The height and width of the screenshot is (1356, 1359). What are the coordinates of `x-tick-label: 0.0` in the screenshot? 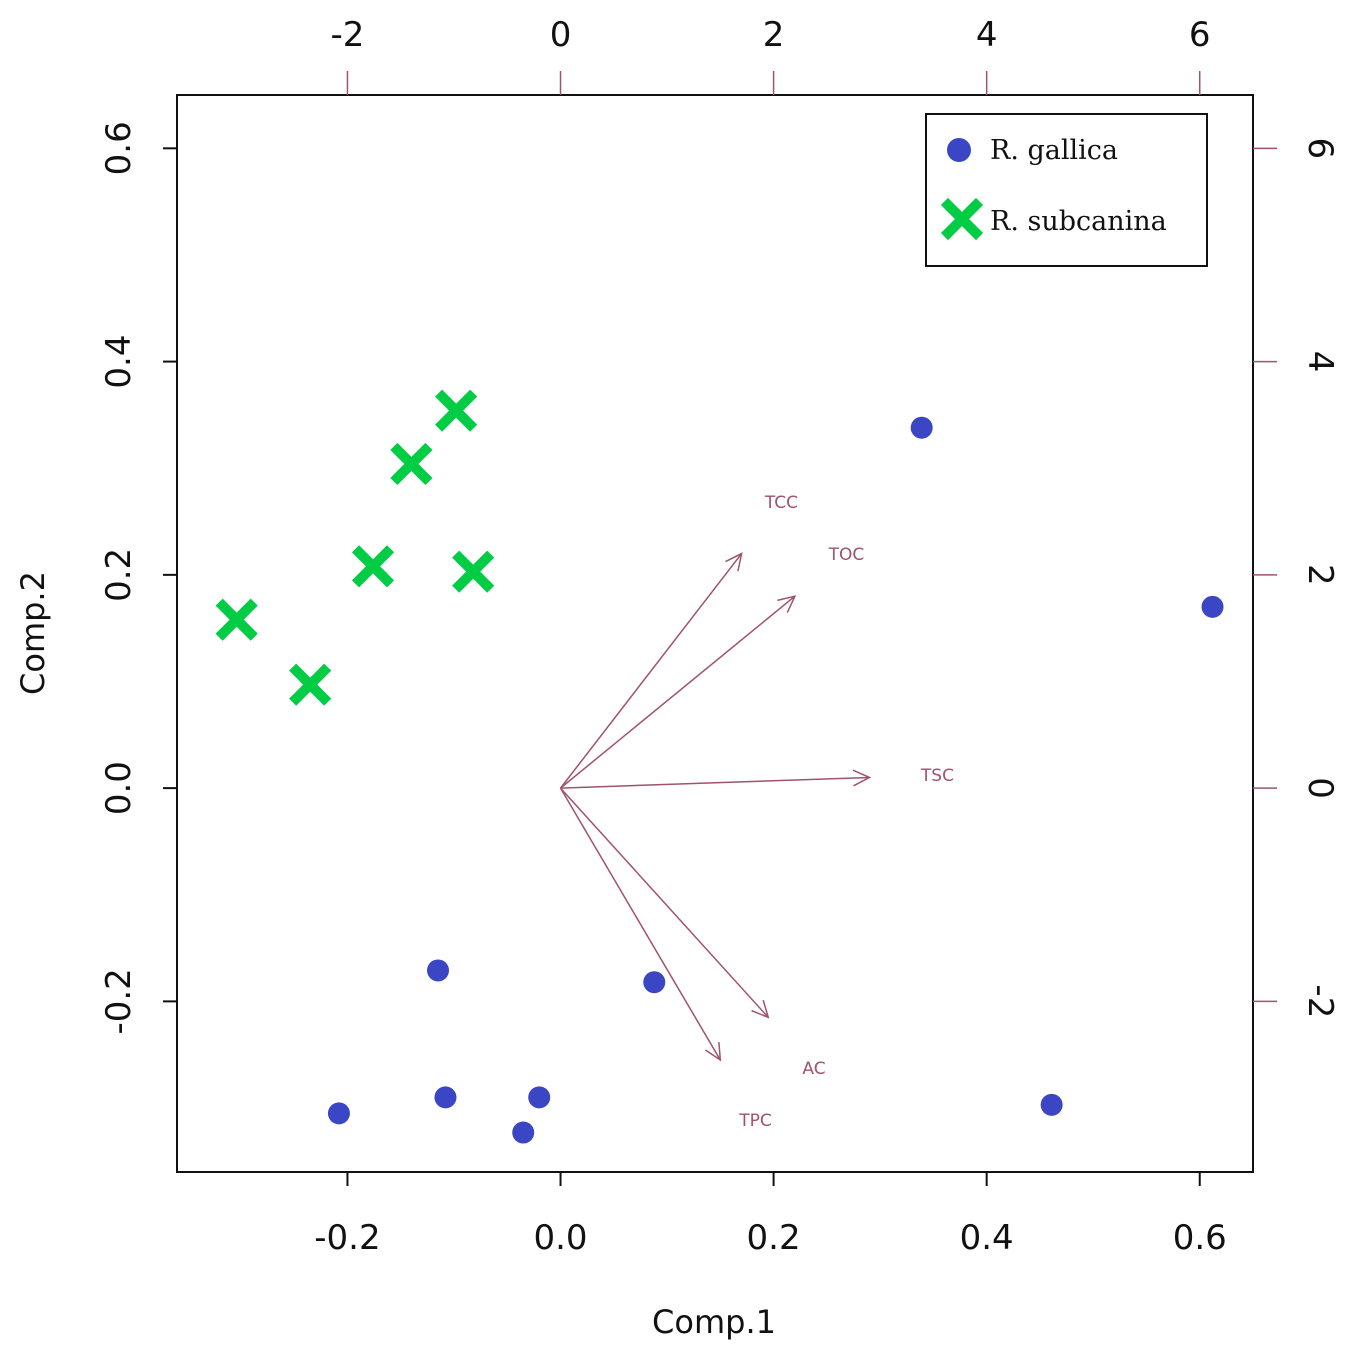 It's located at (560, 1238).